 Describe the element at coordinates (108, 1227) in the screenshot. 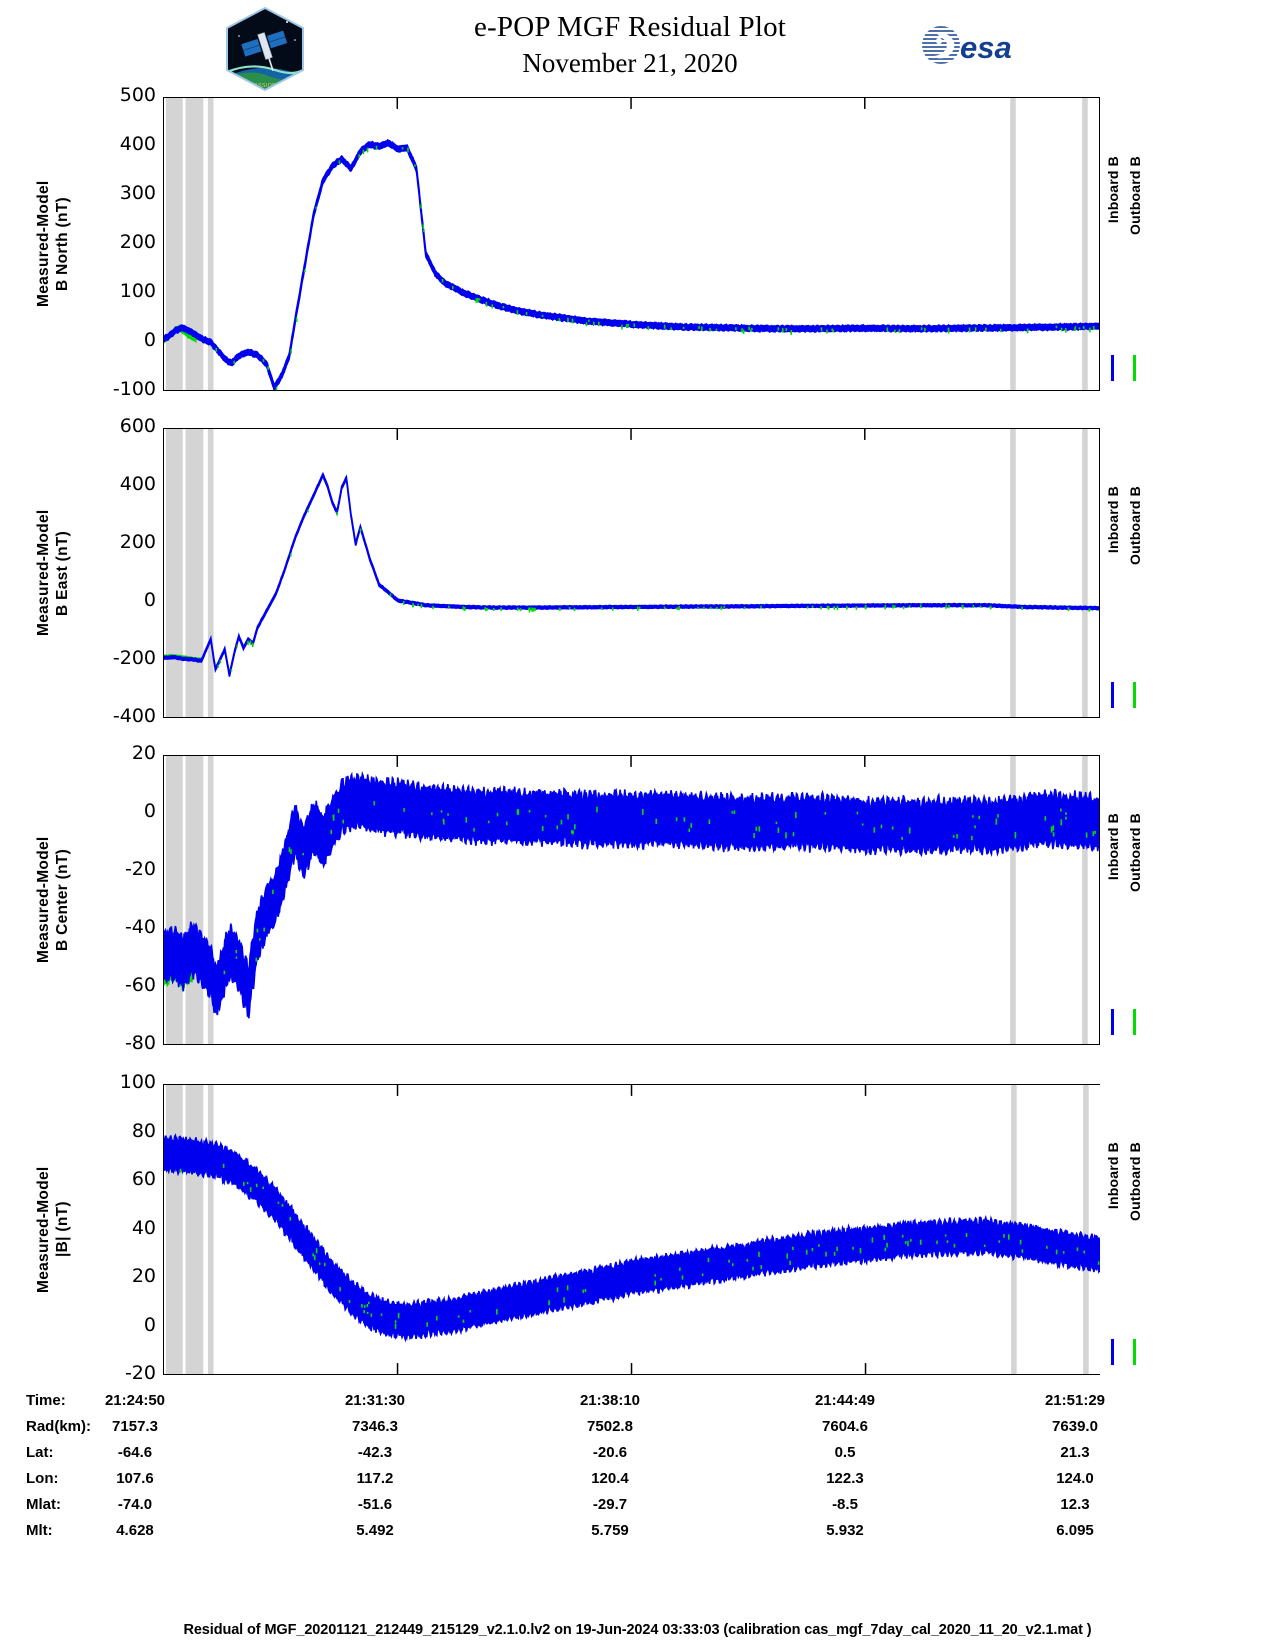

I see `y-axis-ticks-3: 100 80 60 40 20 0 -20` at that location.